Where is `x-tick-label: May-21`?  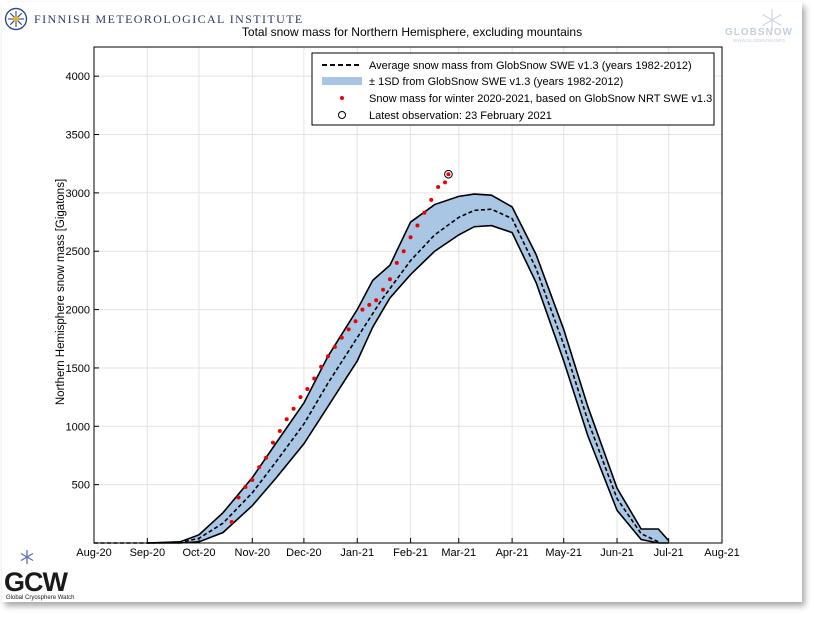 x-tick-label: May-21 is located at coordinates (563, 553).